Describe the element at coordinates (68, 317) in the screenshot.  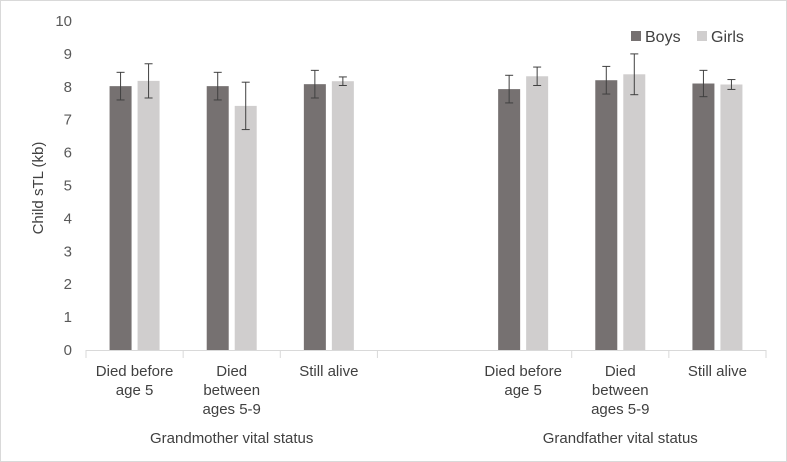
I see `y-tick-label: 1` at that location.